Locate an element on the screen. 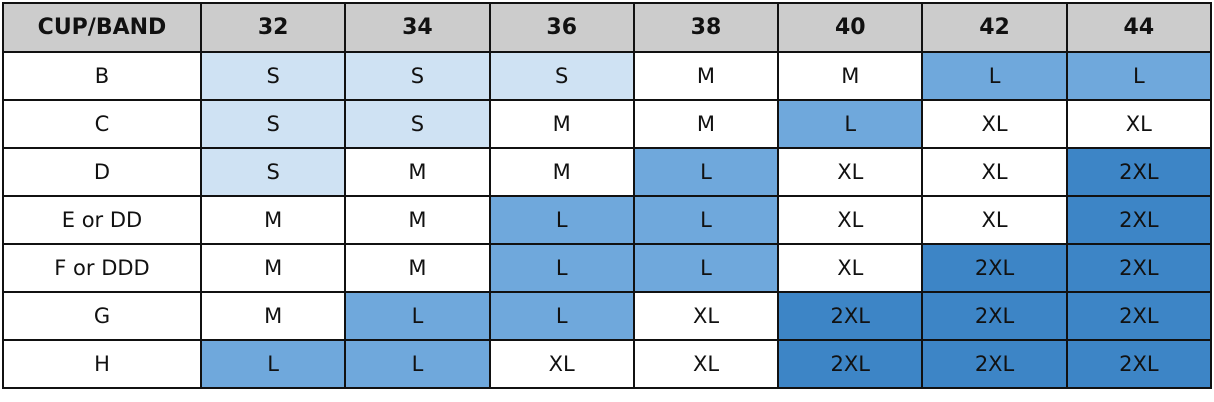 The height and width of the screenshot is (402, 1214). table-row: G M L L XL 2XL 2XL 2XL is located at coordinates (607, 316).